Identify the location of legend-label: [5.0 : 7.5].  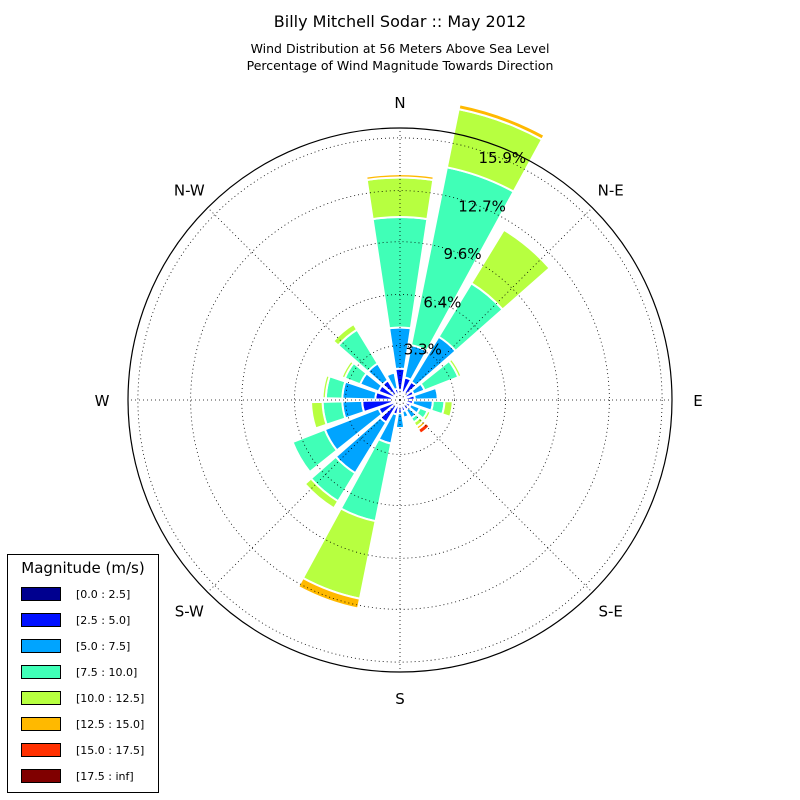
(103, 646).